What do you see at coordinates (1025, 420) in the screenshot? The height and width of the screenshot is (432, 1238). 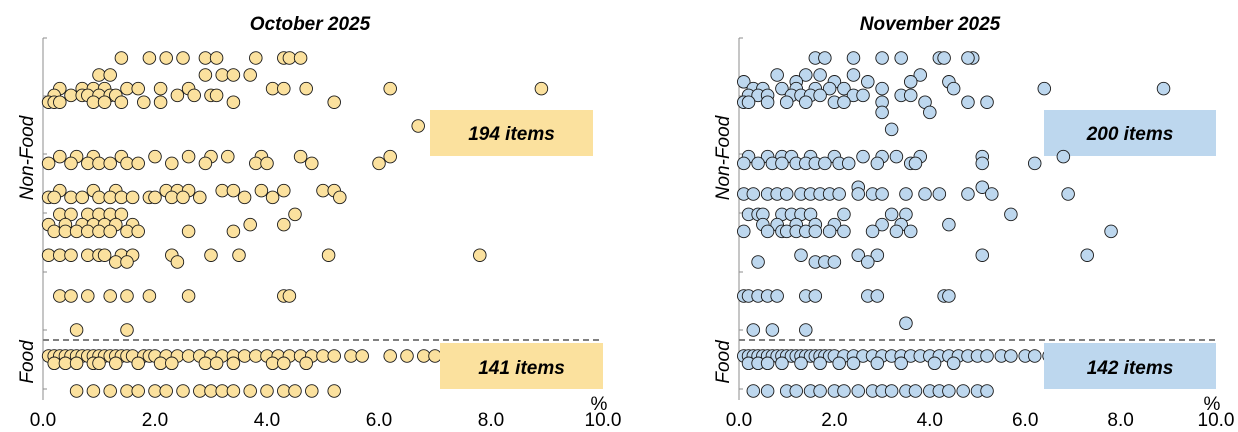 I see `x-tick-label: 6.0` at bounding box center [1025, 420].